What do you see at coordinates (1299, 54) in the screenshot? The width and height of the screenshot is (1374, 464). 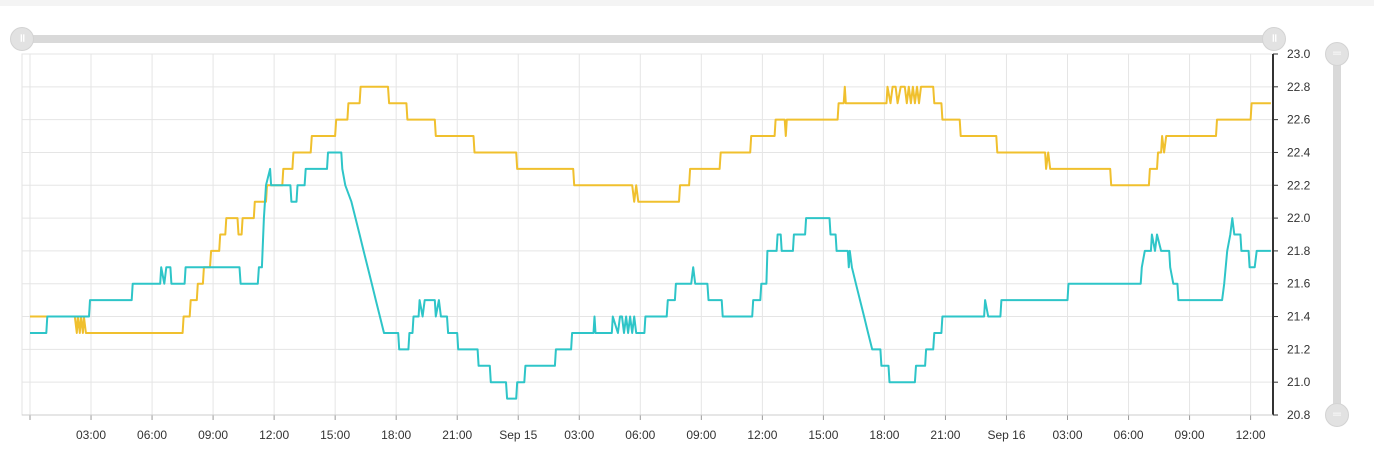 I see `y-tick-label: 23.0` at bounding box center [1299, 54].